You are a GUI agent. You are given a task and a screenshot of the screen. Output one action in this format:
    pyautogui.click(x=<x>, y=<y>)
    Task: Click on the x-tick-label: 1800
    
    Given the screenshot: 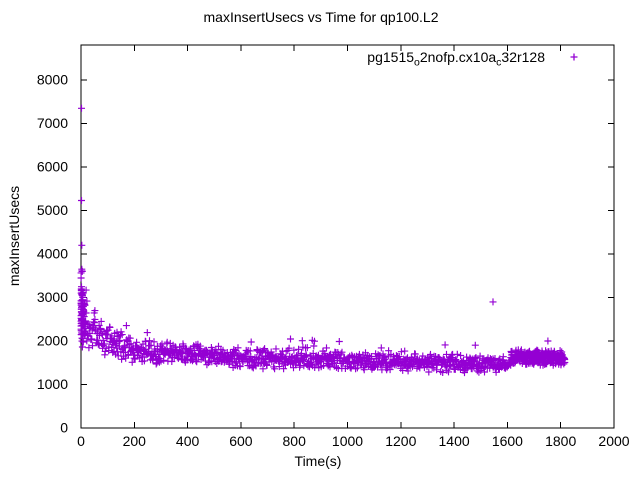 What is the action you would take?
    pyautogui.click(x=560, y=441)
    